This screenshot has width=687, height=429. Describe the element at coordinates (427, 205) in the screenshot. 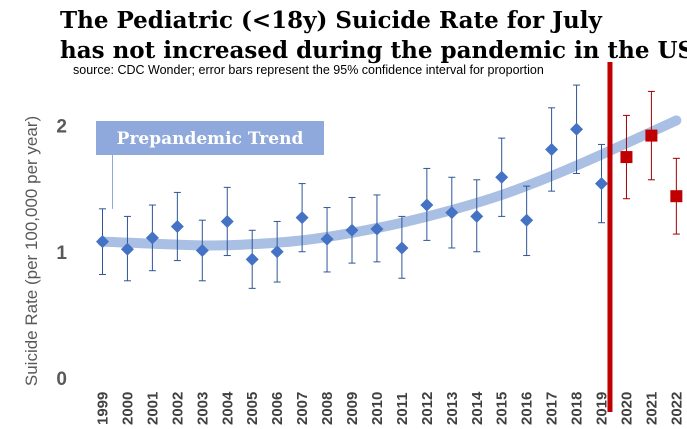

I see `data-point-2012` at that location.